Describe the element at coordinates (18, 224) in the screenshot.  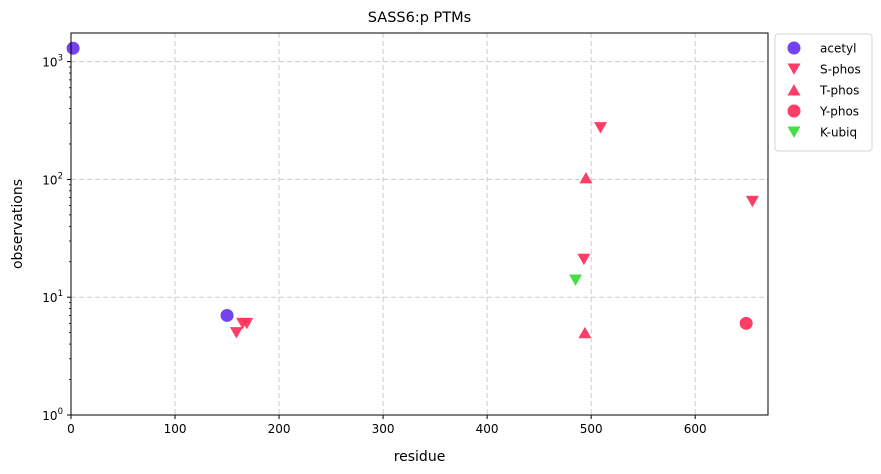
I see `y-axis-title: observations` at that location.